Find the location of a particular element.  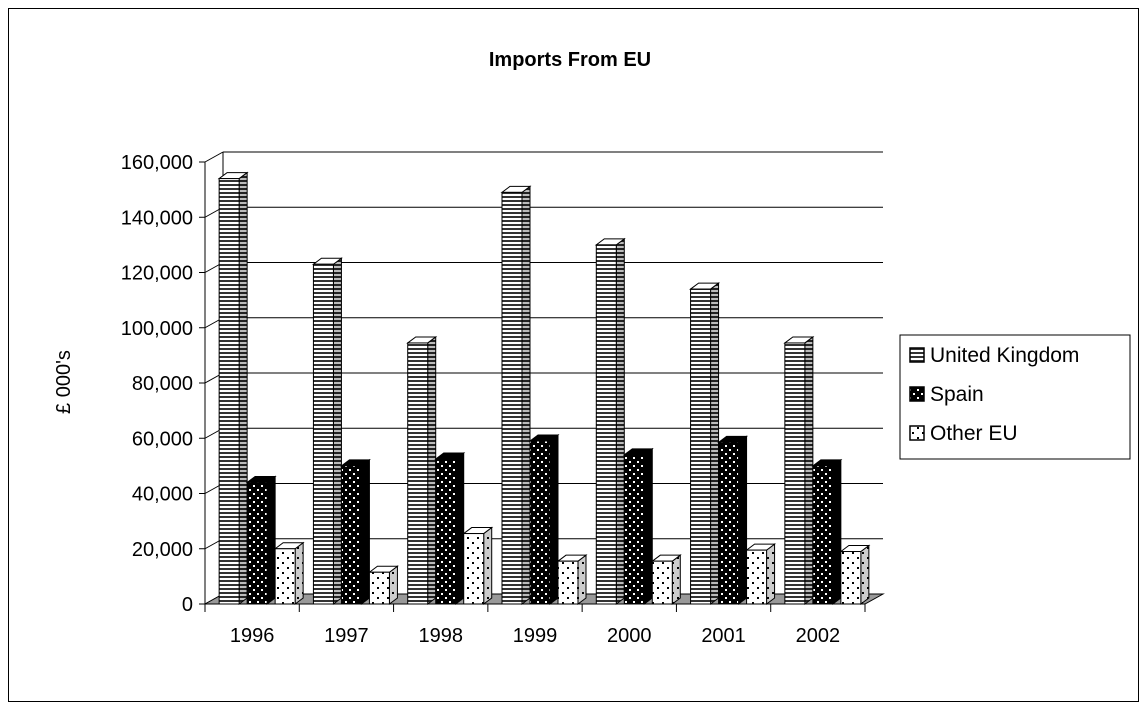

x-tick-label: 1998 is located at coordinates (440, 636).